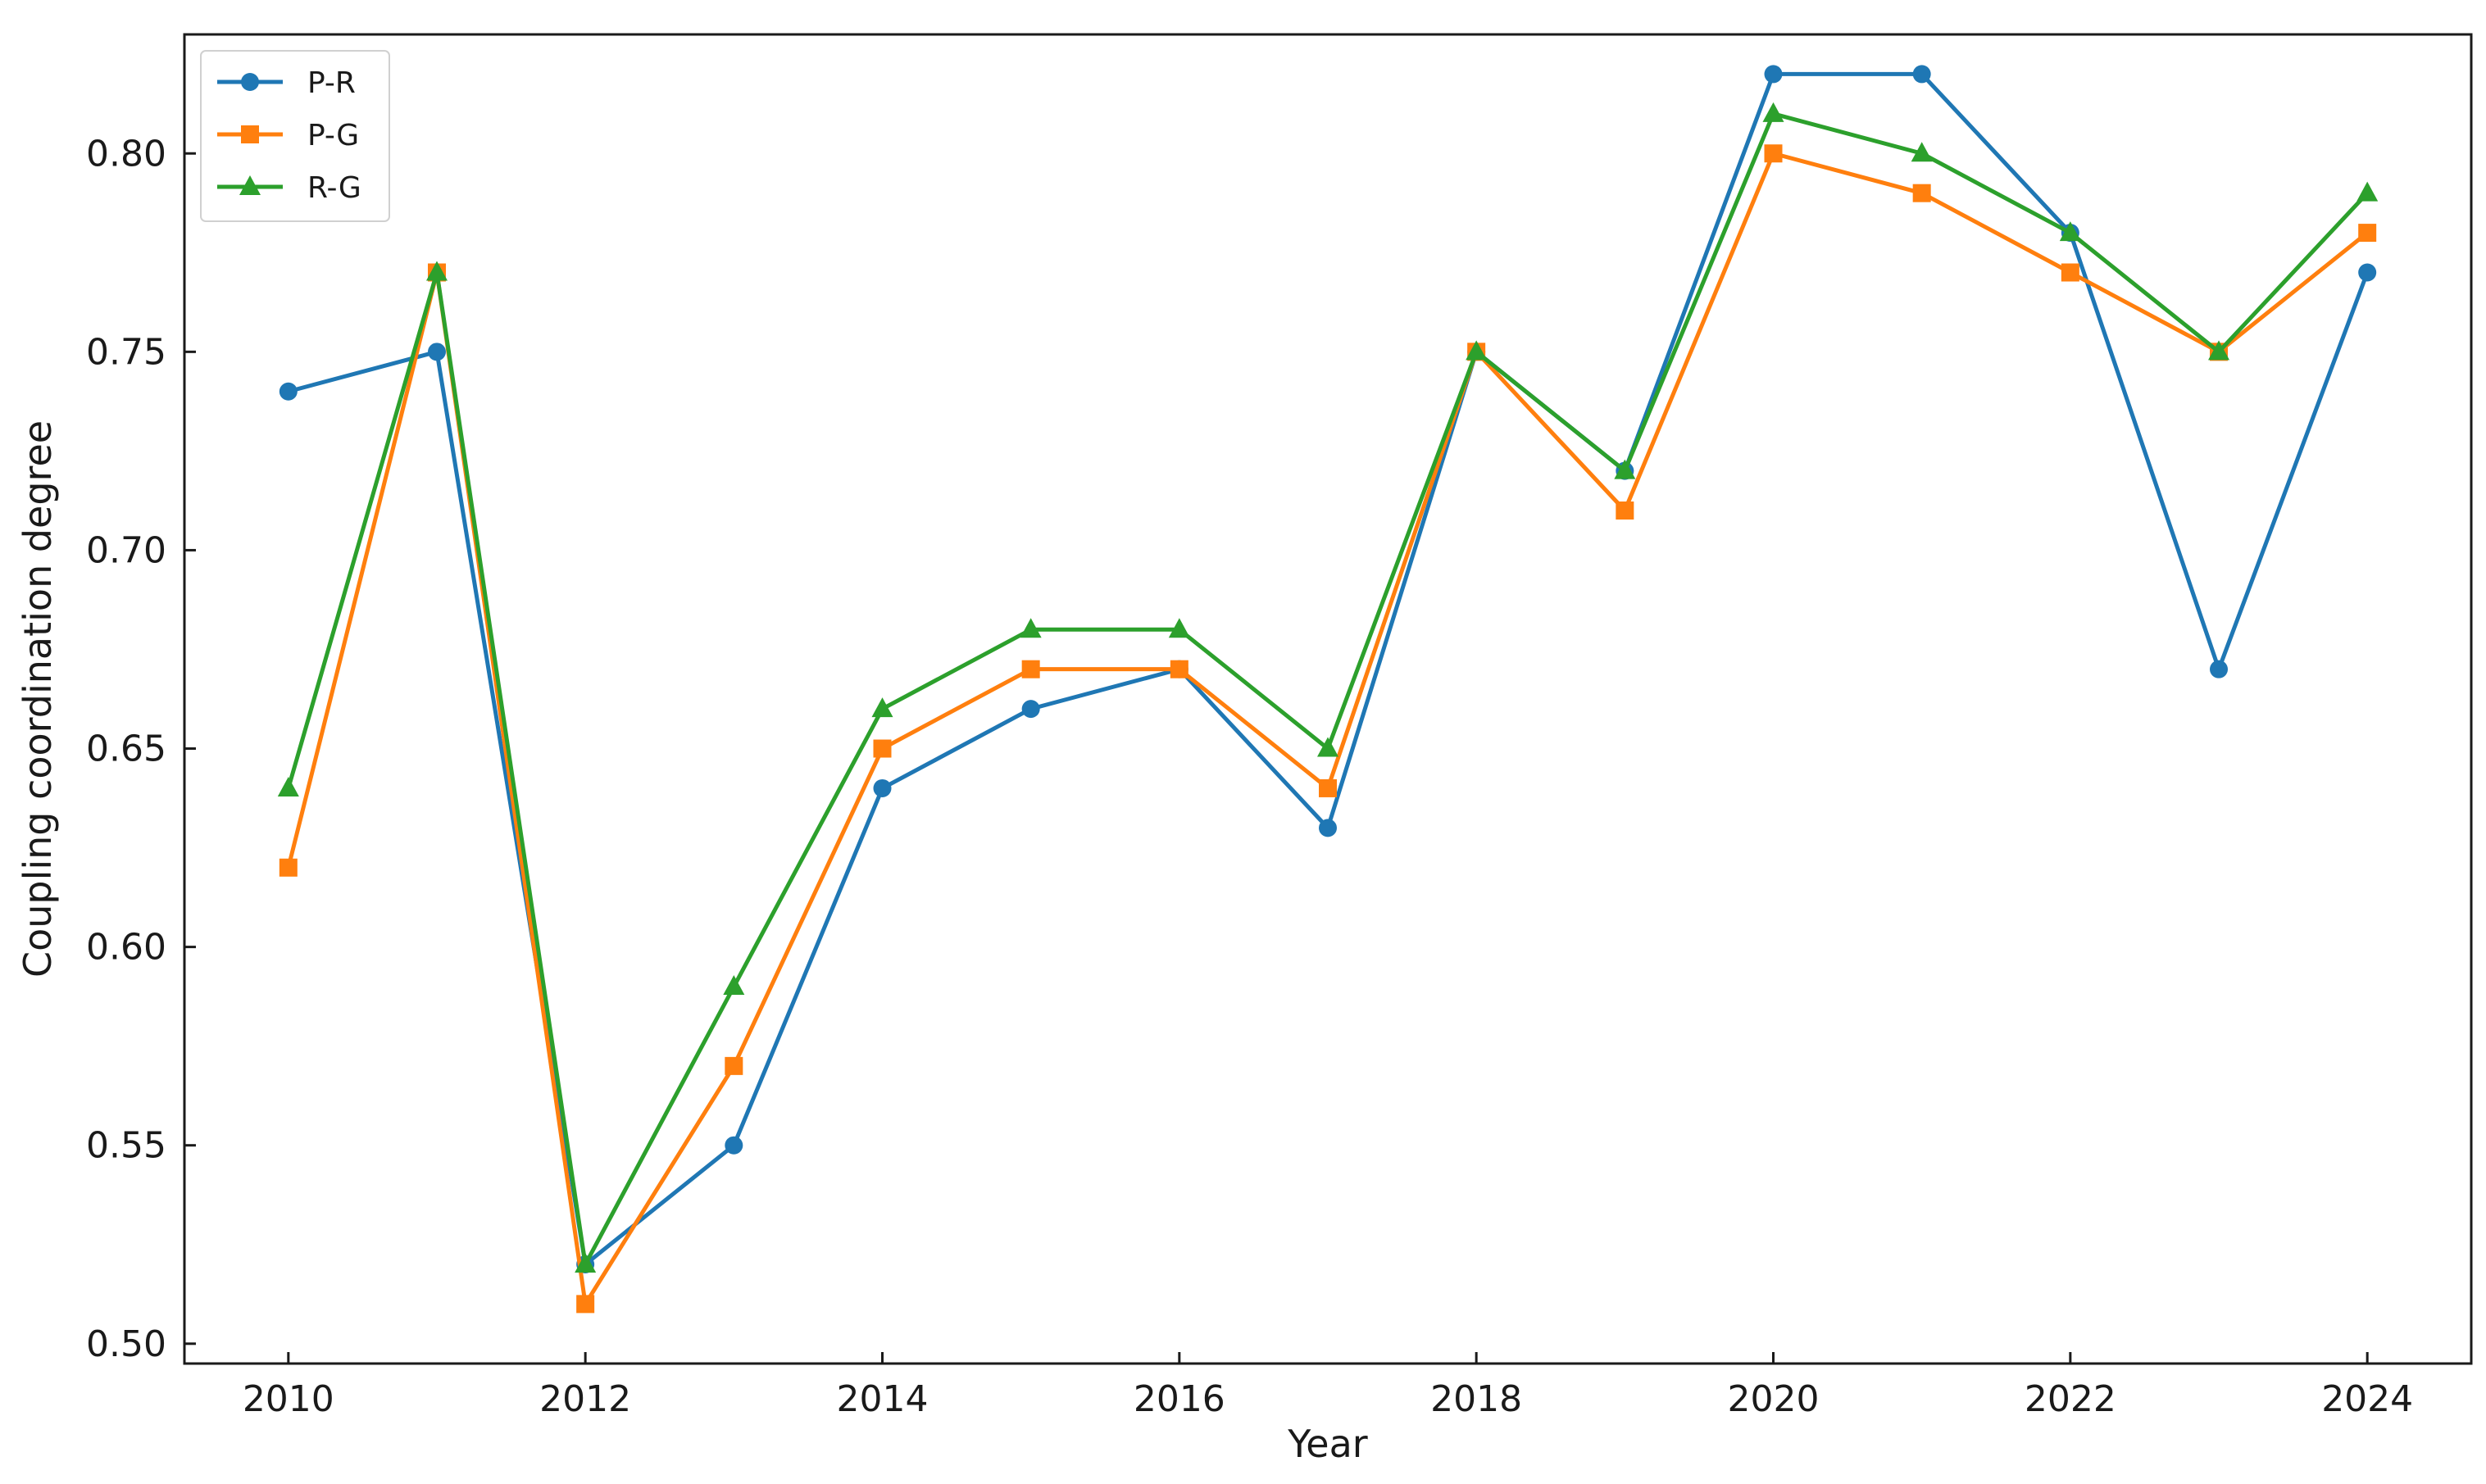 Image resolution: width=2486 pixels, height=1484 pixels. What do you see at coordinates (126, 352) in the screenshot?
I see `y-tick-label: 0.75` at bounding box center [126, 352].